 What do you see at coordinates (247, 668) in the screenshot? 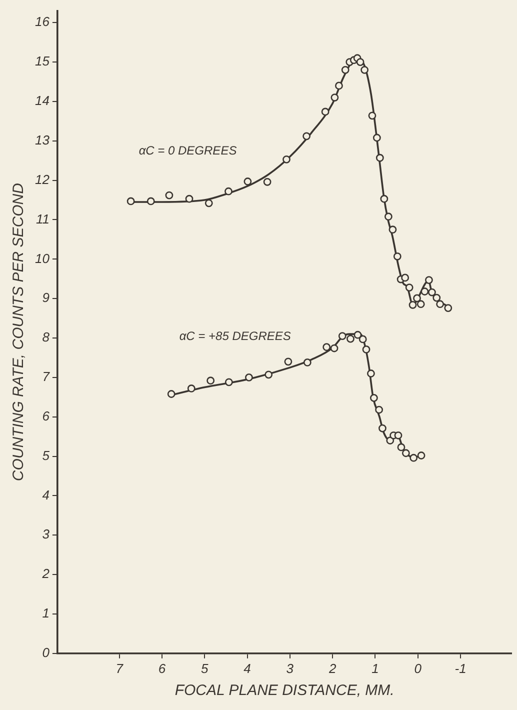
I see `x-tick-label: 4` at bounding box center [247, 668].